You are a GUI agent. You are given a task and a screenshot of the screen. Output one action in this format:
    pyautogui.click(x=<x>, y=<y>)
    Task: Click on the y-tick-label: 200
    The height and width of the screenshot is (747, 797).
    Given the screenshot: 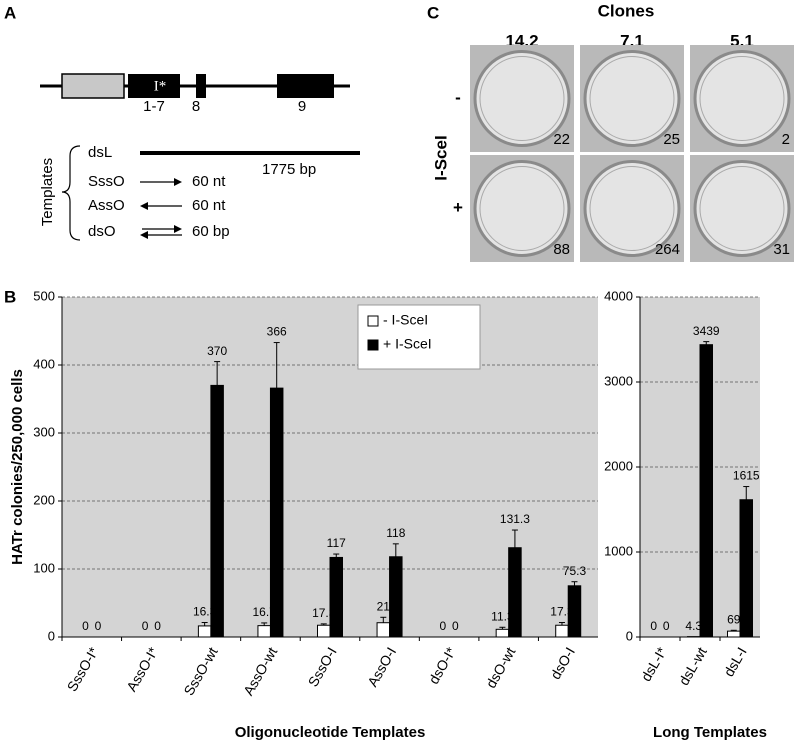 What is the action you would take?
    pyautogui.click(x=44, y=499)
    